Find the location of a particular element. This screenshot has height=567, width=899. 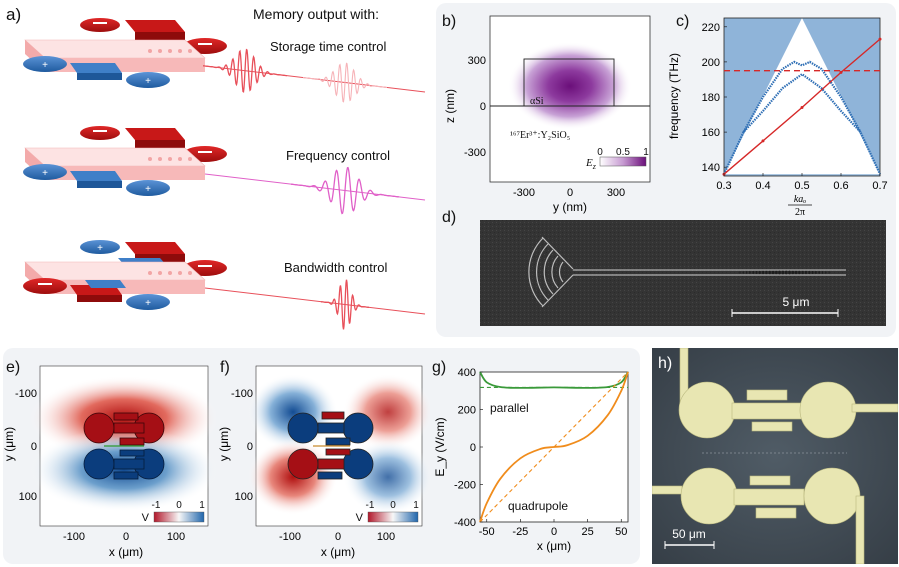

f-bottom-electrodes is located at coordinates (330, 464).